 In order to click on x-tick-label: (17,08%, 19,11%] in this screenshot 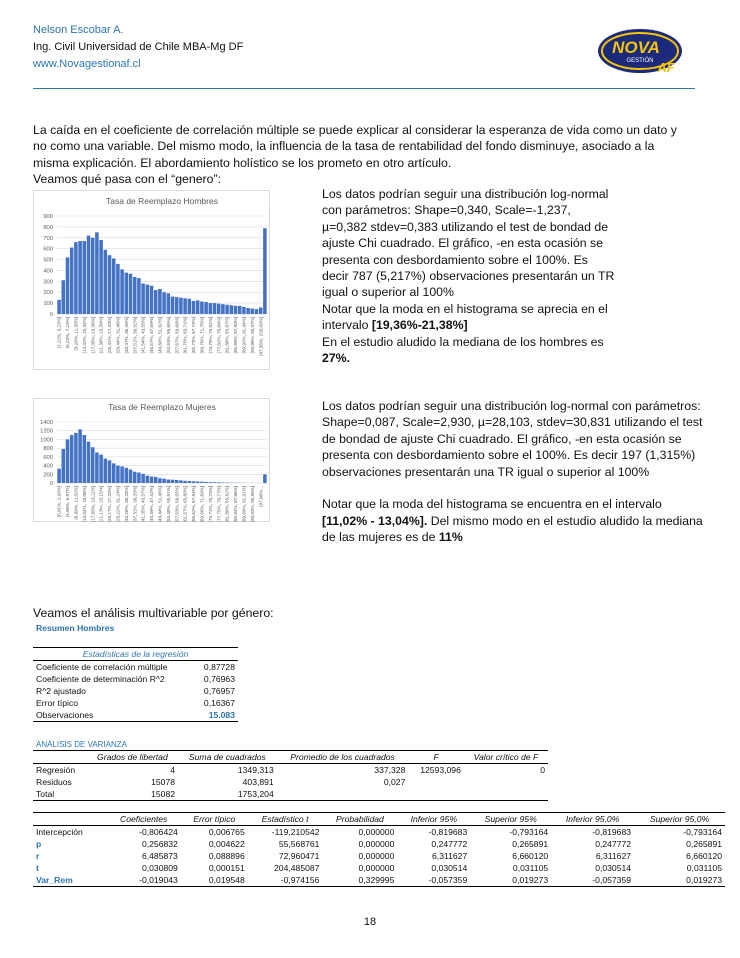, I will do `click(92, 504)`.